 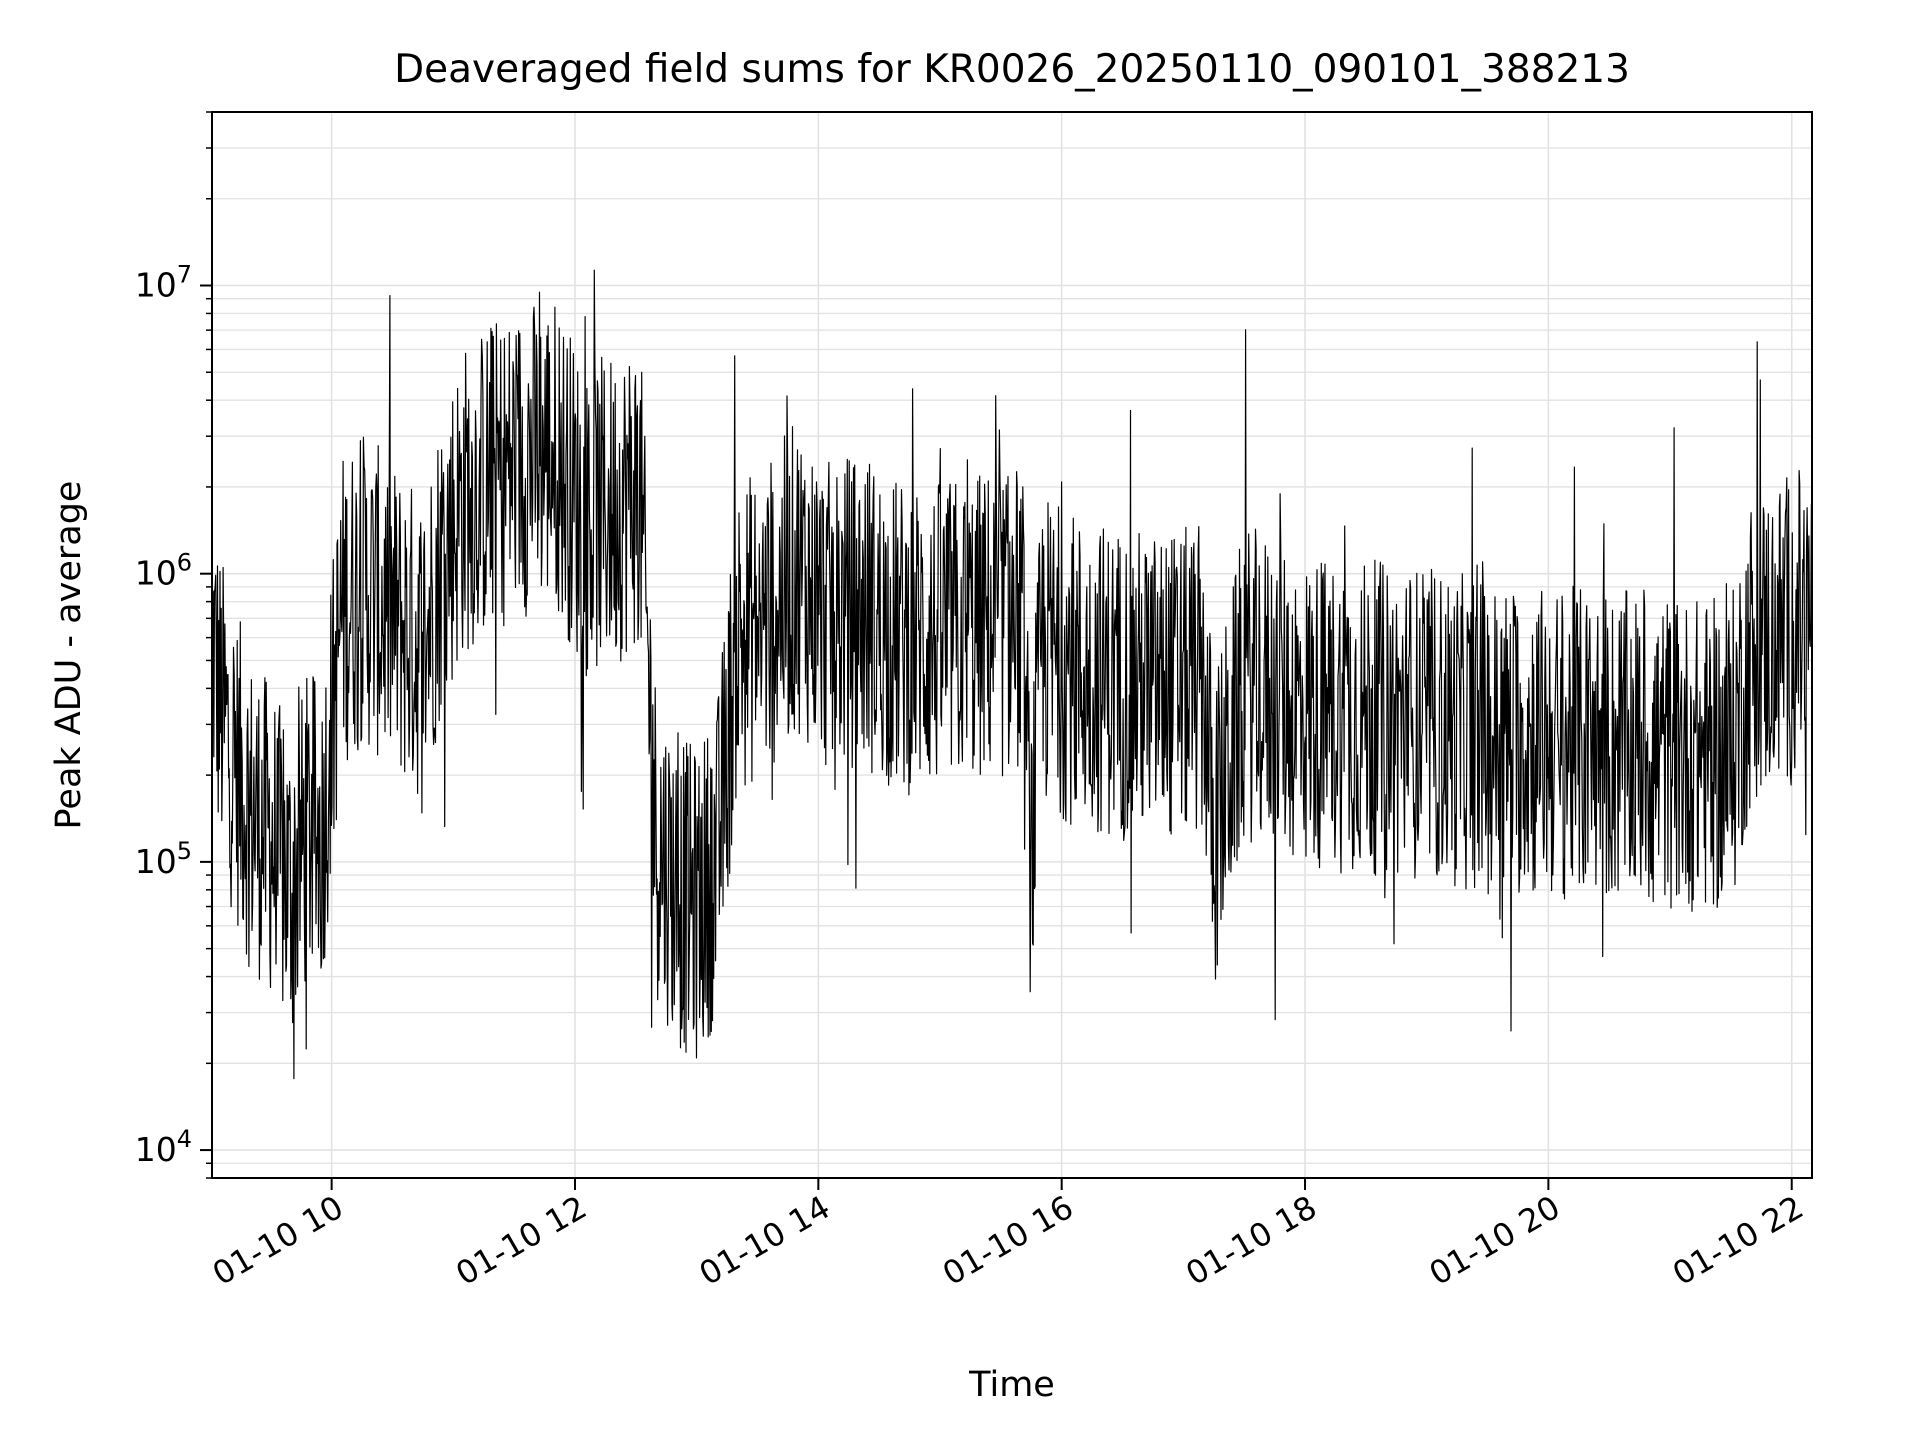 I want to click on y-axis-label: Peak ADU - average, so click(x=69, y=655).